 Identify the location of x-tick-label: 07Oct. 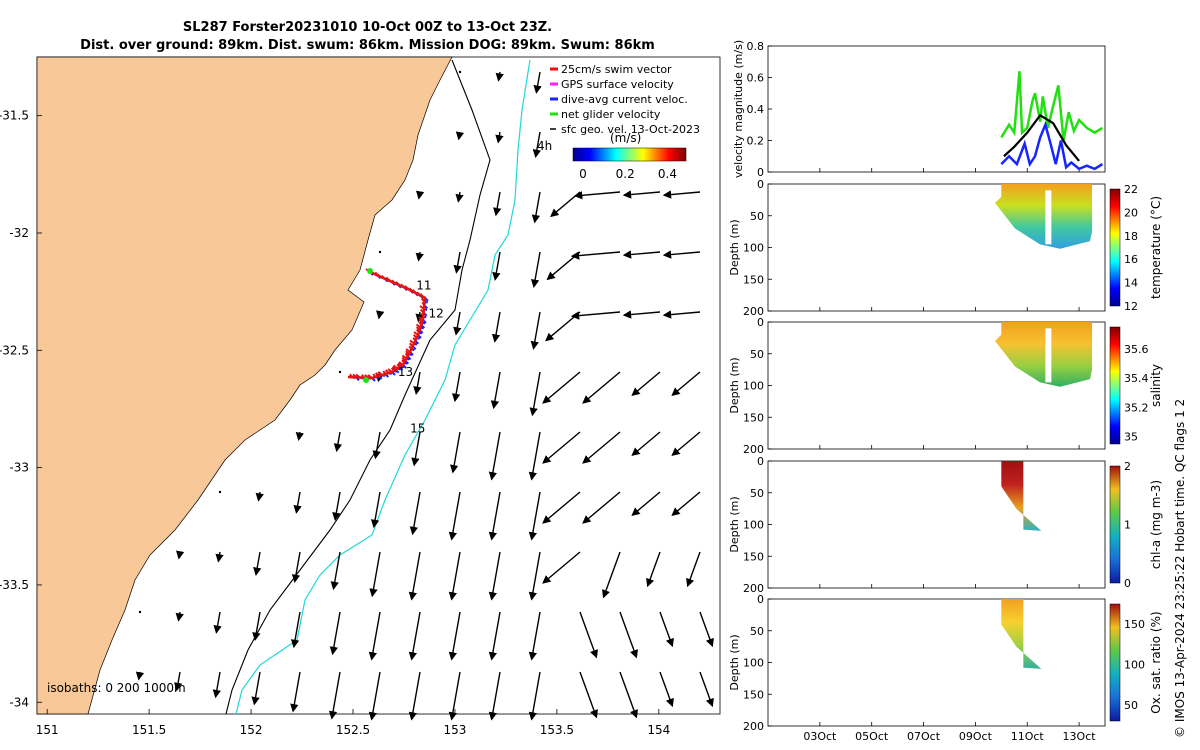
(924, 736).